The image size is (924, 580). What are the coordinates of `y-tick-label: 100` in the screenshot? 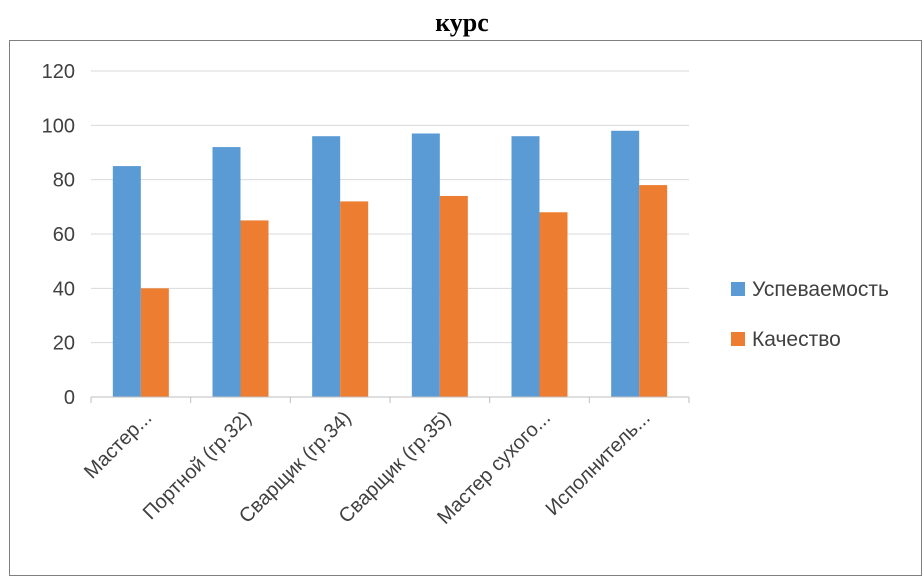 It's located at (58, 126).